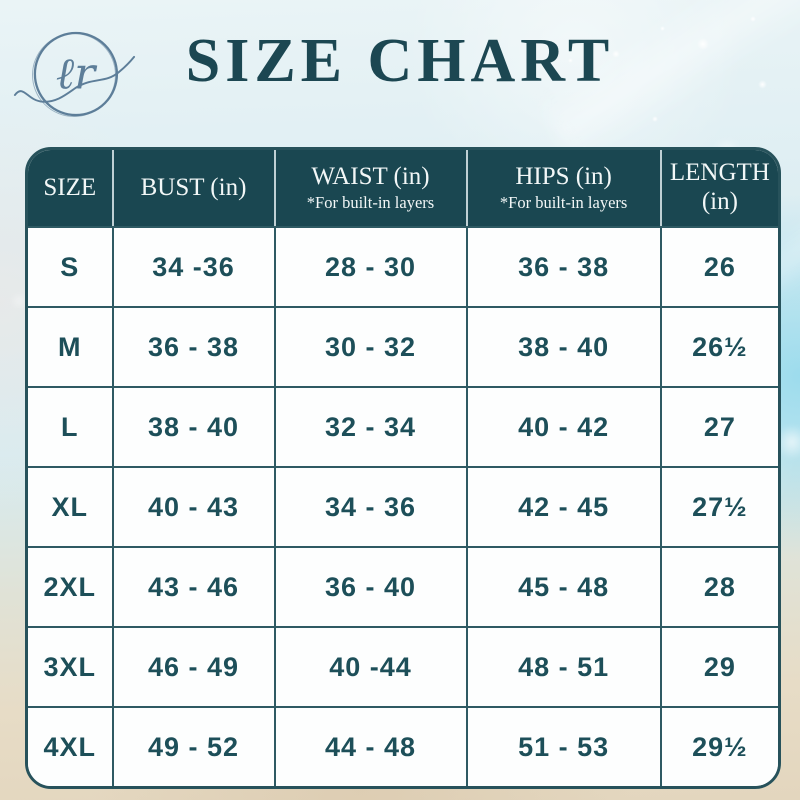 Image resolution: width=800 pixels, height=800 pixels. I want to click on page-title: SIZE CHART, so click(400, 61).